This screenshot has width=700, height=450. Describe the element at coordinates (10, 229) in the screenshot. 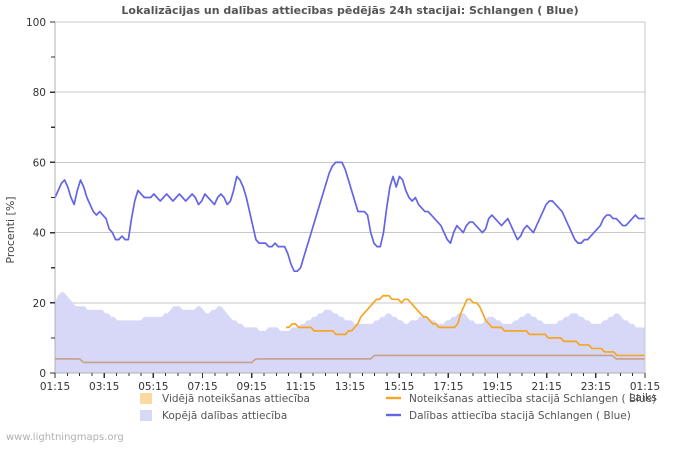

I see `y-axis-title: Procenti [%]` at that location.